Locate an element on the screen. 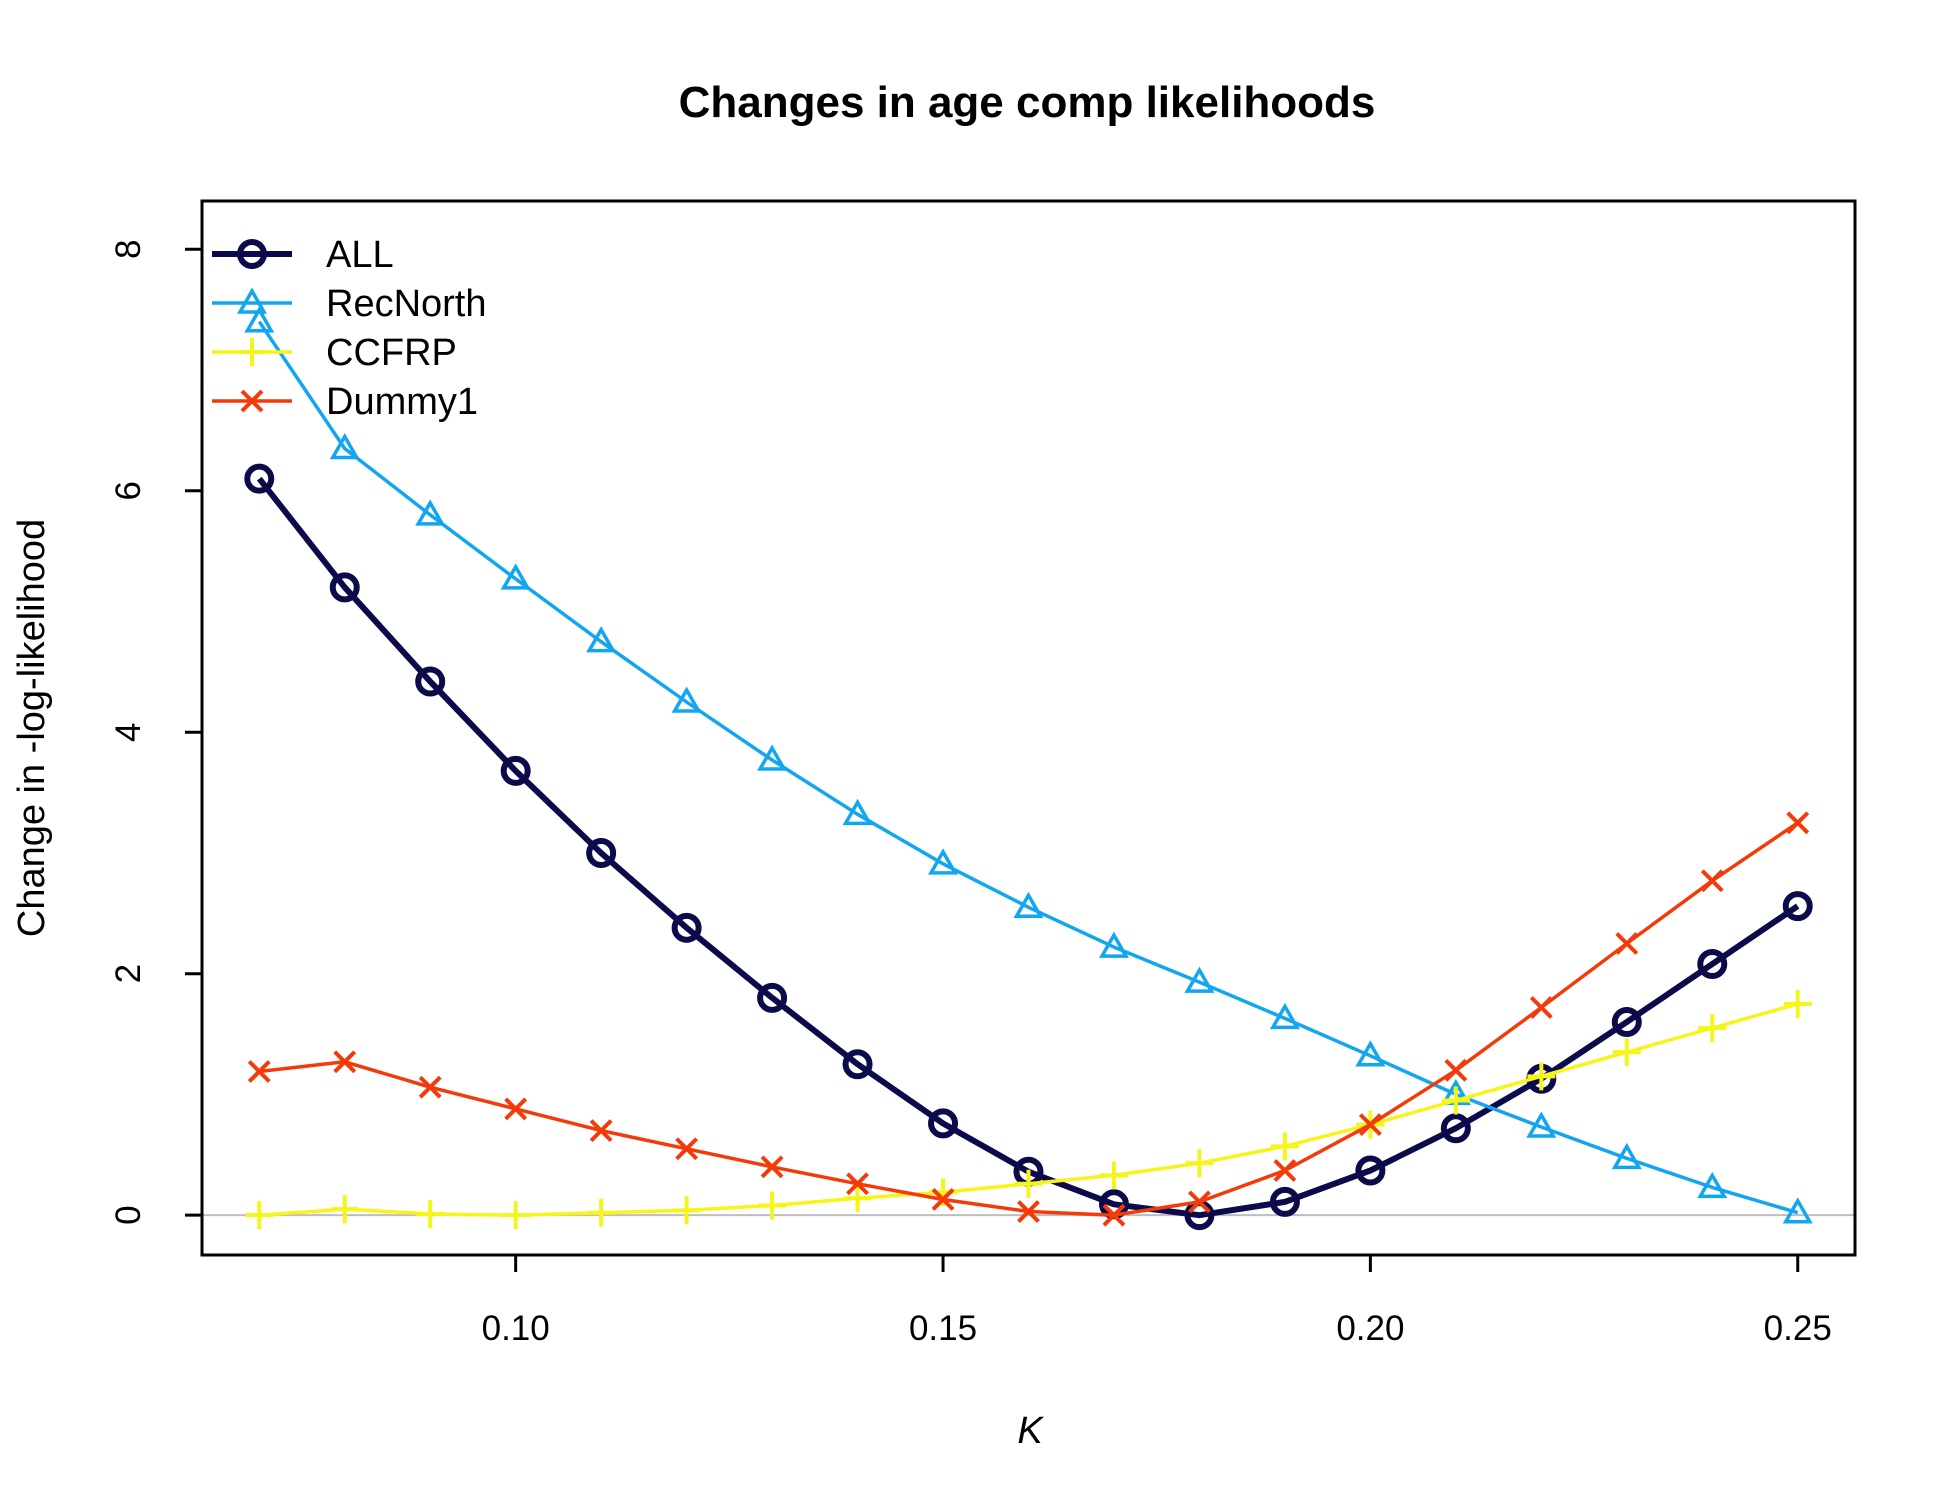  chart-title: Changes in age comp likelihoods is located at coordinates (1027, 102).